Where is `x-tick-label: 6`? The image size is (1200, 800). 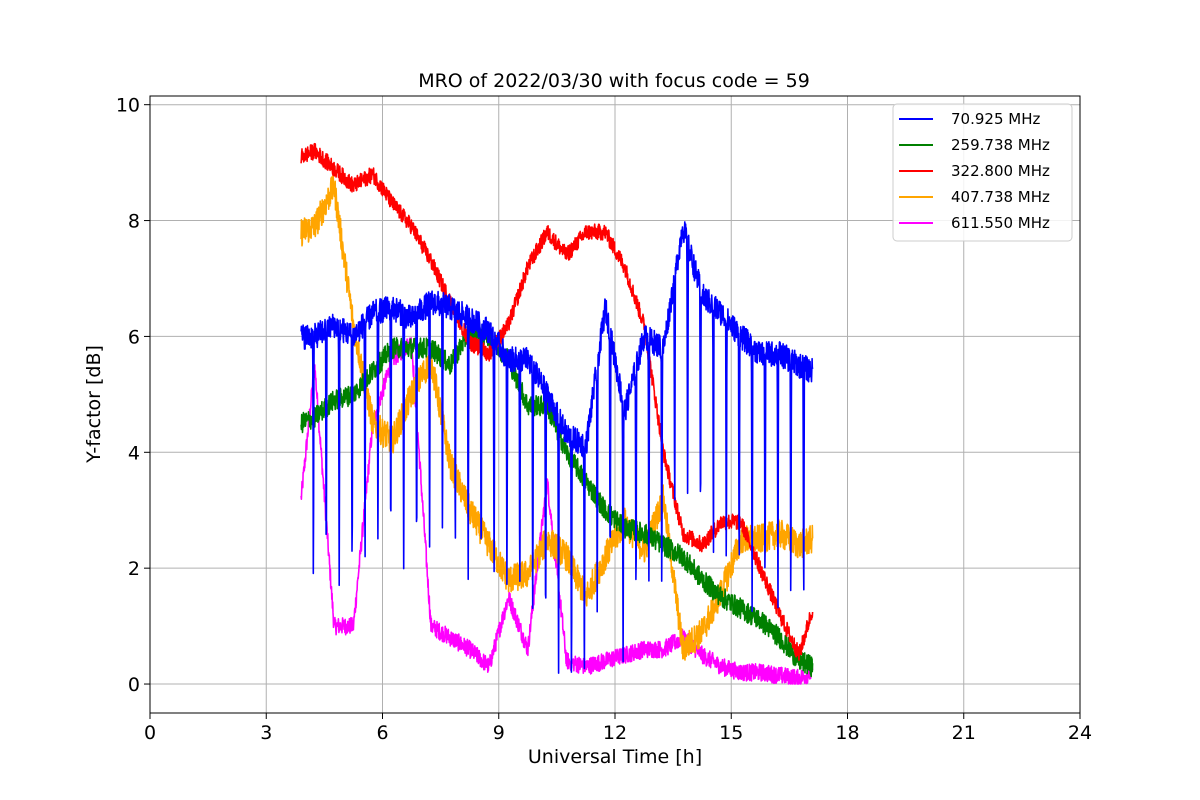 x-tick-label: 6 is located at coordinates (382, 733).